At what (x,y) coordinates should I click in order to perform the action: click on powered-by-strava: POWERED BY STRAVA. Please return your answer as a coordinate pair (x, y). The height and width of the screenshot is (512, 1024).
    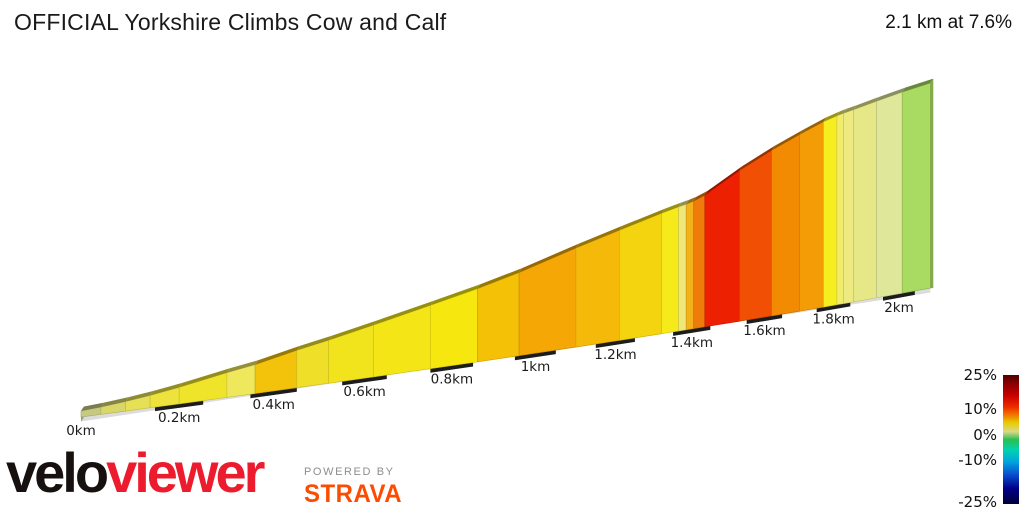
    Looking at the image, I should click on (353, 487).